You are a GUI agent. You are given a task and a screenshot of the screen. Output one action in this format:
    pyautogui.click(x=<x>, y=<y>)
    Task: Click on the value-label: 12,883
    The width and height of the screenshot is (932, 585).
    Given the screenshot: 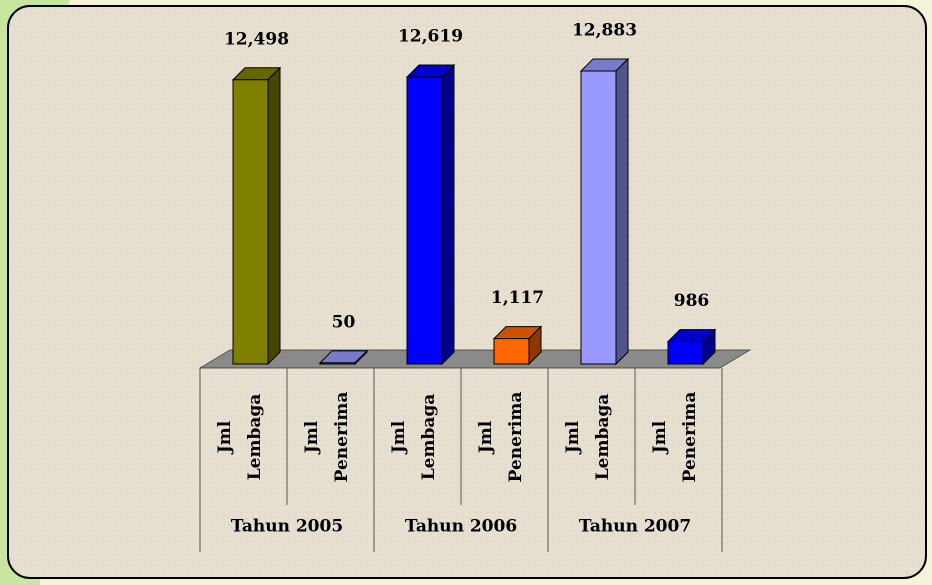 What is the action you would take?
    pyautogui.click(x=604, y=31)
    